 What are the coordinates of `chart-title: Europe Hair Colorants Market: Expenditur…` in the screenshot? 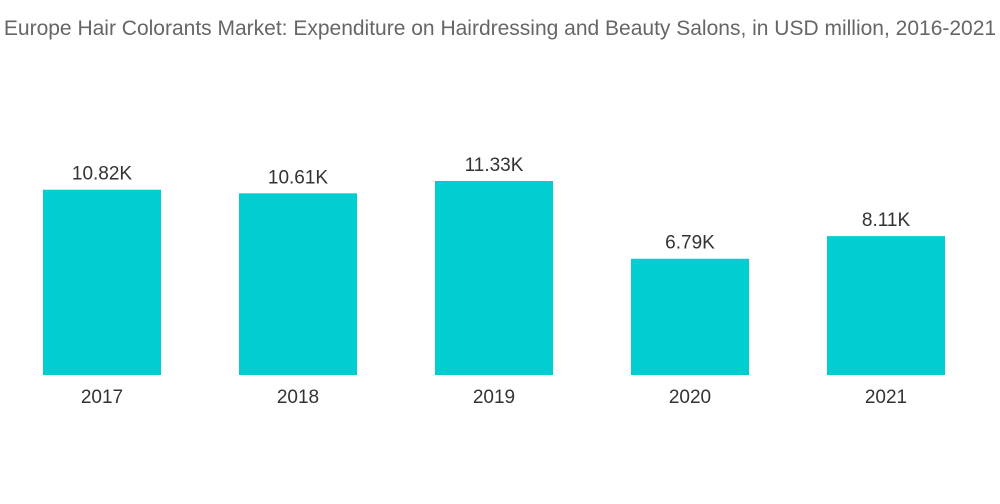 It's located at (500, 28).